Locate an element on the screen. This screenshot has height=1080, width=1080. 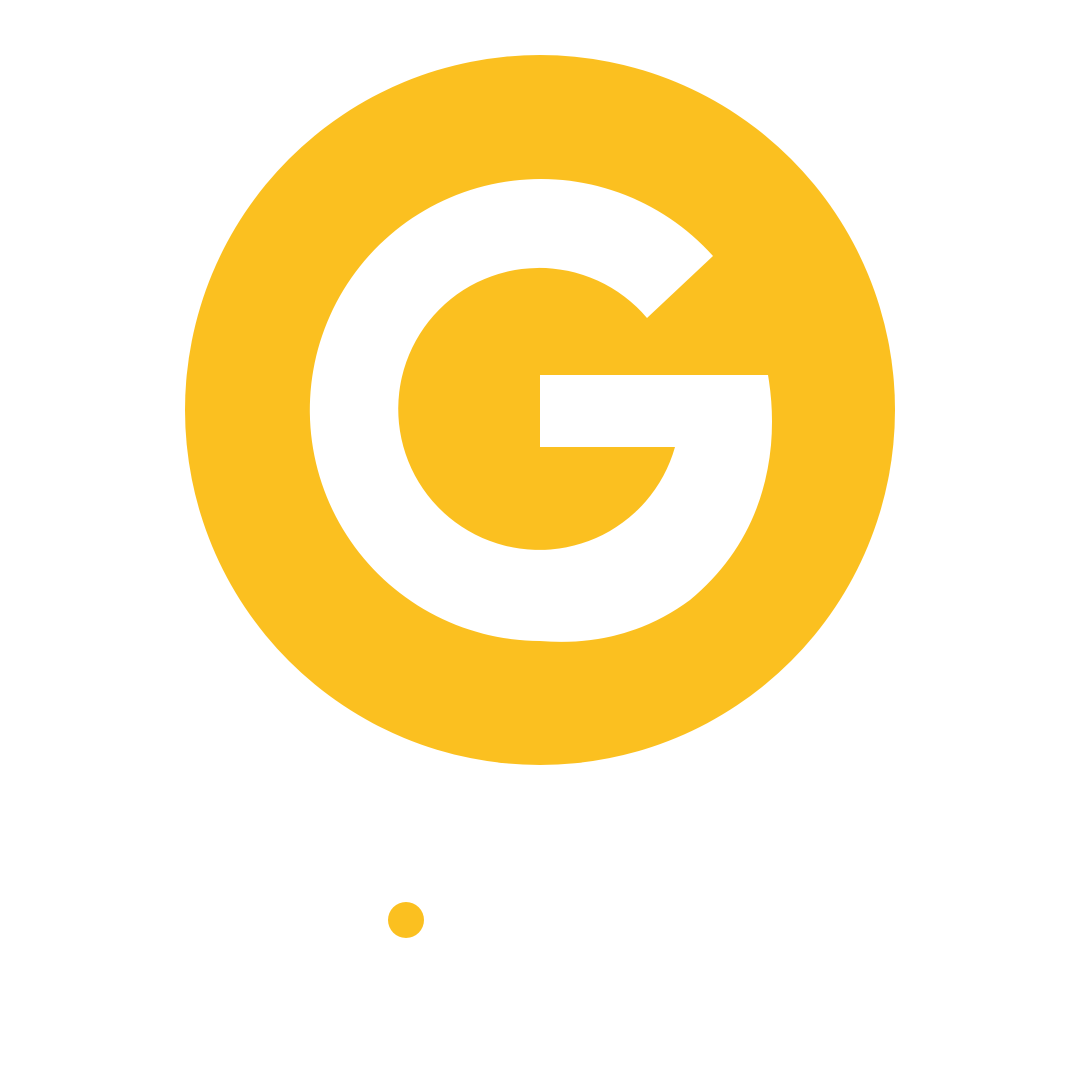
dot-icon is located at coordinates (406, 920).